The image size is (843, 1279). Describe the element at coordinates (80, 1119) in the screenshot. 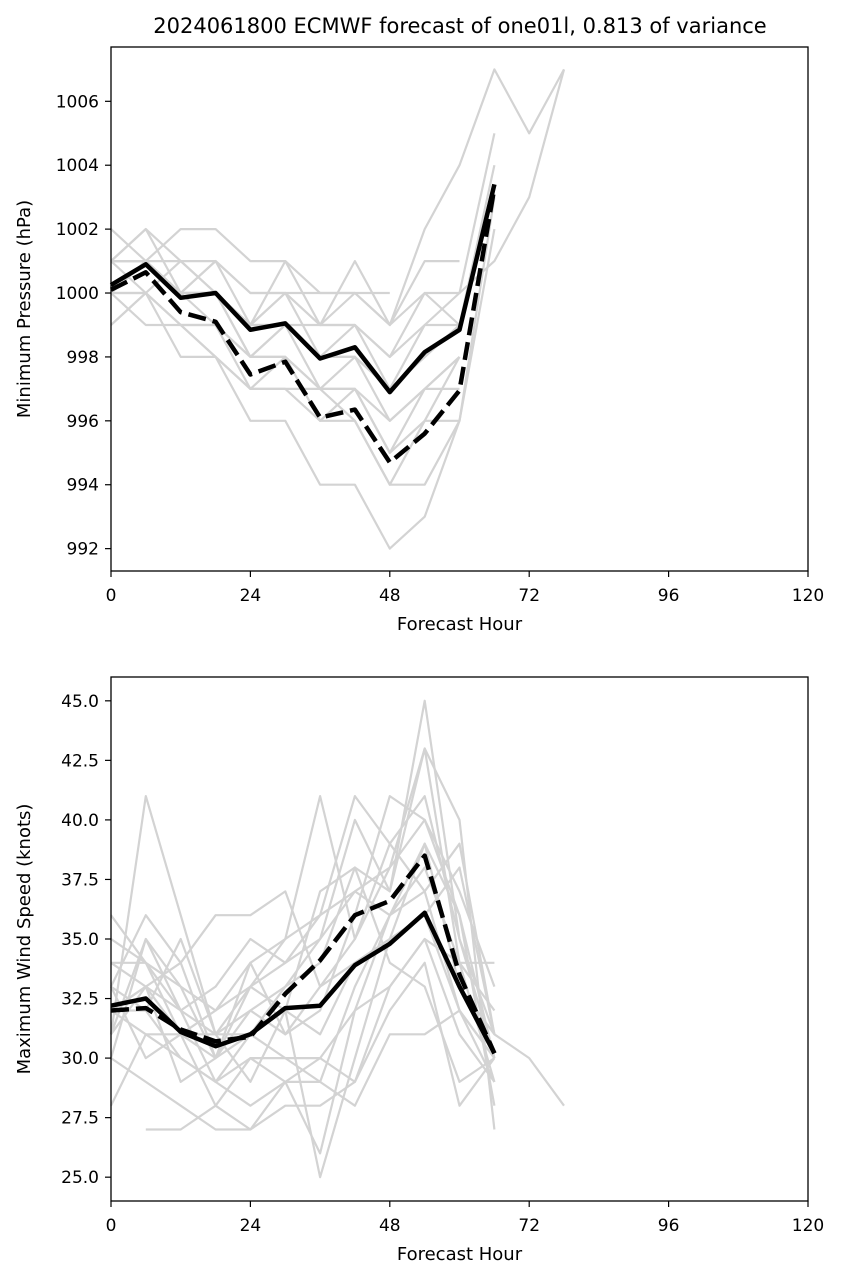

I see `wind-y-tick-label: 27.5` at that location.